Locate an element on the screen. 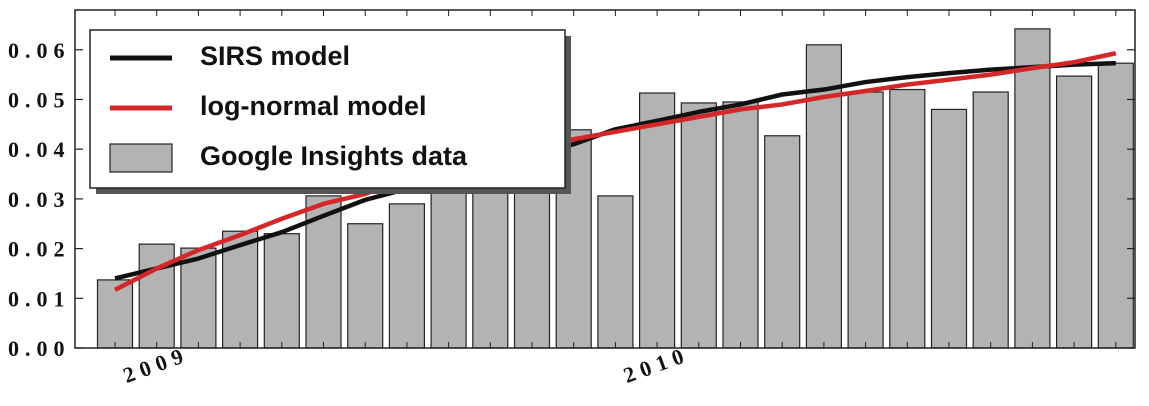 The image size is (1149, 406). y-tick-label: 0.00 is located at coordinates (39, 348).